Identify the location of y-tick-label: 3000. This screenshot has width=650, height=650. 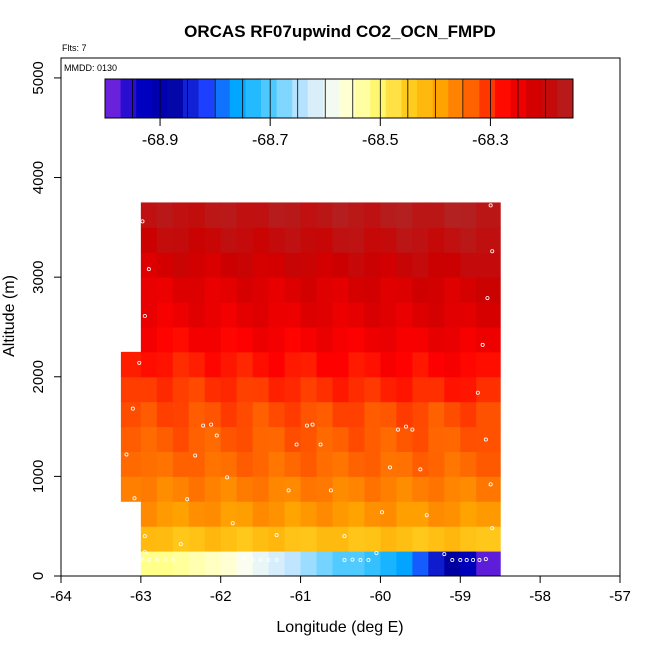
(38, 276).